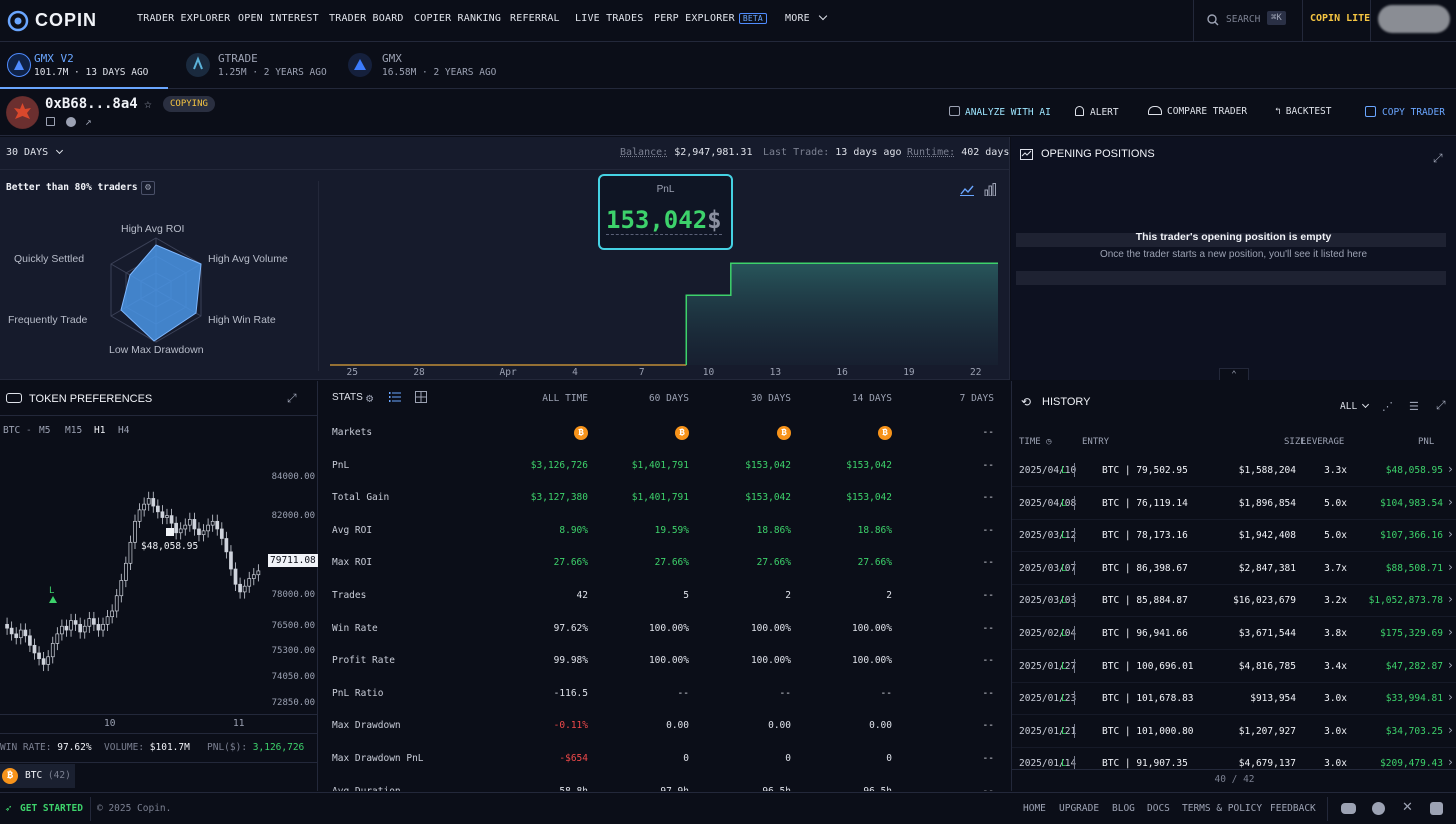 This screenshot has height=824, width=1456. What do you see at coordinates (1436, 808) in the screenshot?
I see `github-icon` at bounding box center [1436, 808].